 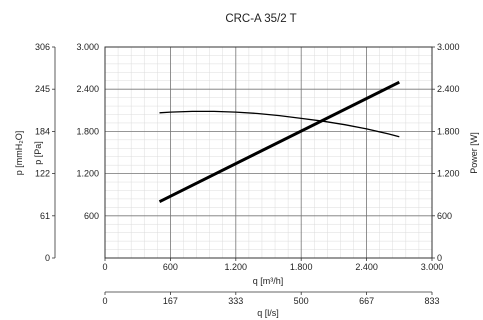 What do you see at coordinates (235, 301) in the screenshot?
I see `x2-tick-label: 333` at bounding box center [235, 301].